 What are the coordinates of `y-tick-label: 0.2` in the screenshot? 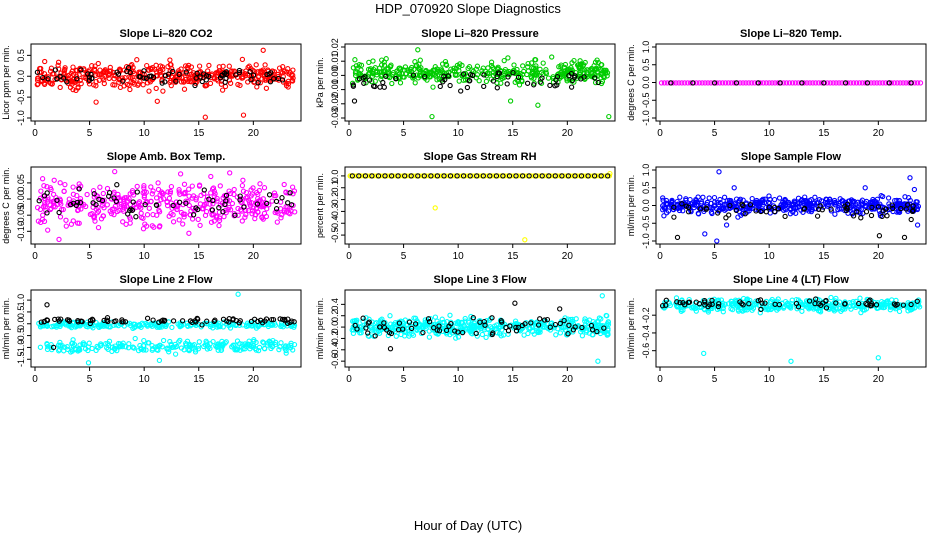 It's located at (335, 315).